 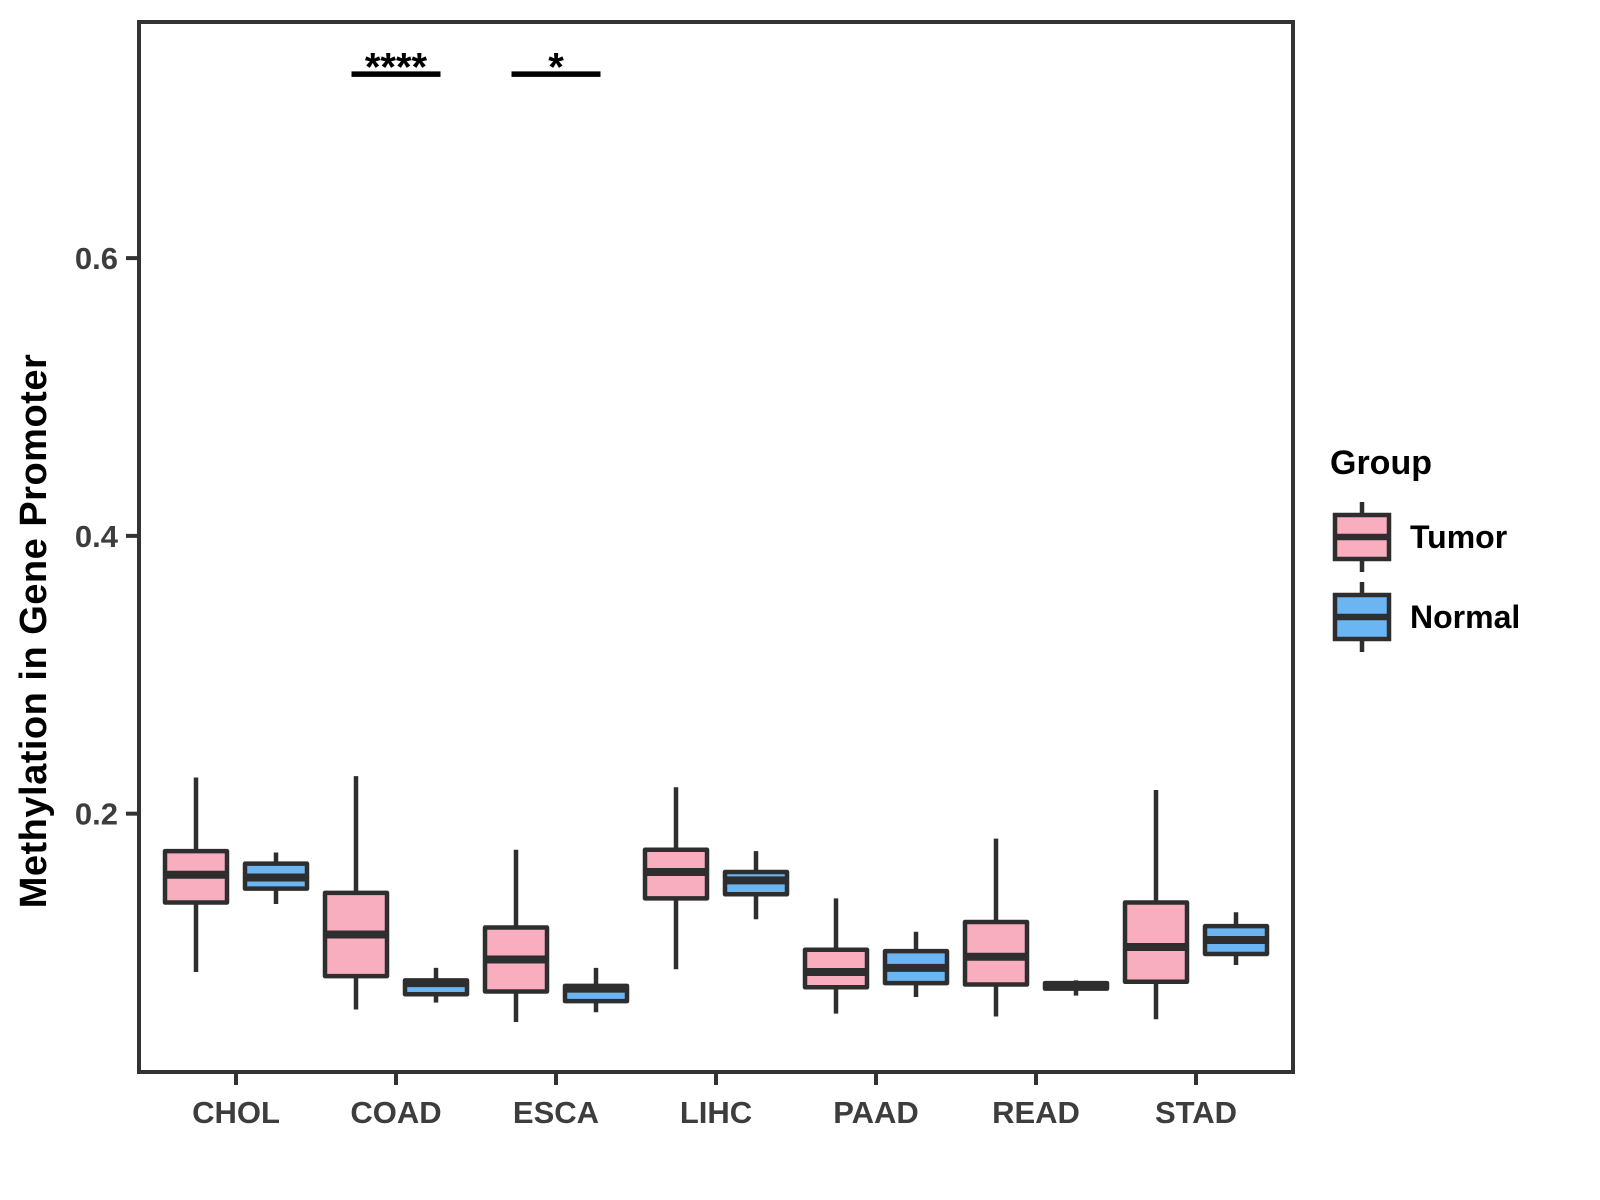 What do you see at coordinates (396, 67) in the screenshot?
I see `significance-label-coad: ****` at bounding box center [396, 67].